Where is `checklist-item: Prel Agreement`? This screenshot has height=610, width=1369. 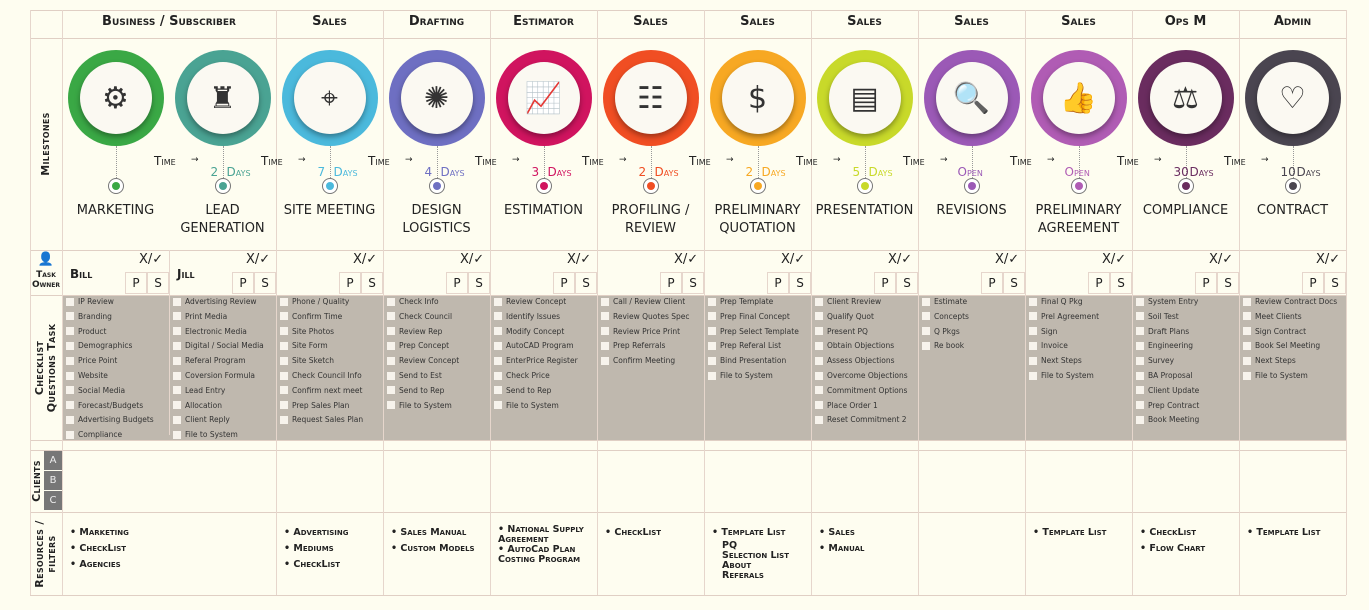
checklist-item: Prel Agreement is located at coordinates (1064, 316).